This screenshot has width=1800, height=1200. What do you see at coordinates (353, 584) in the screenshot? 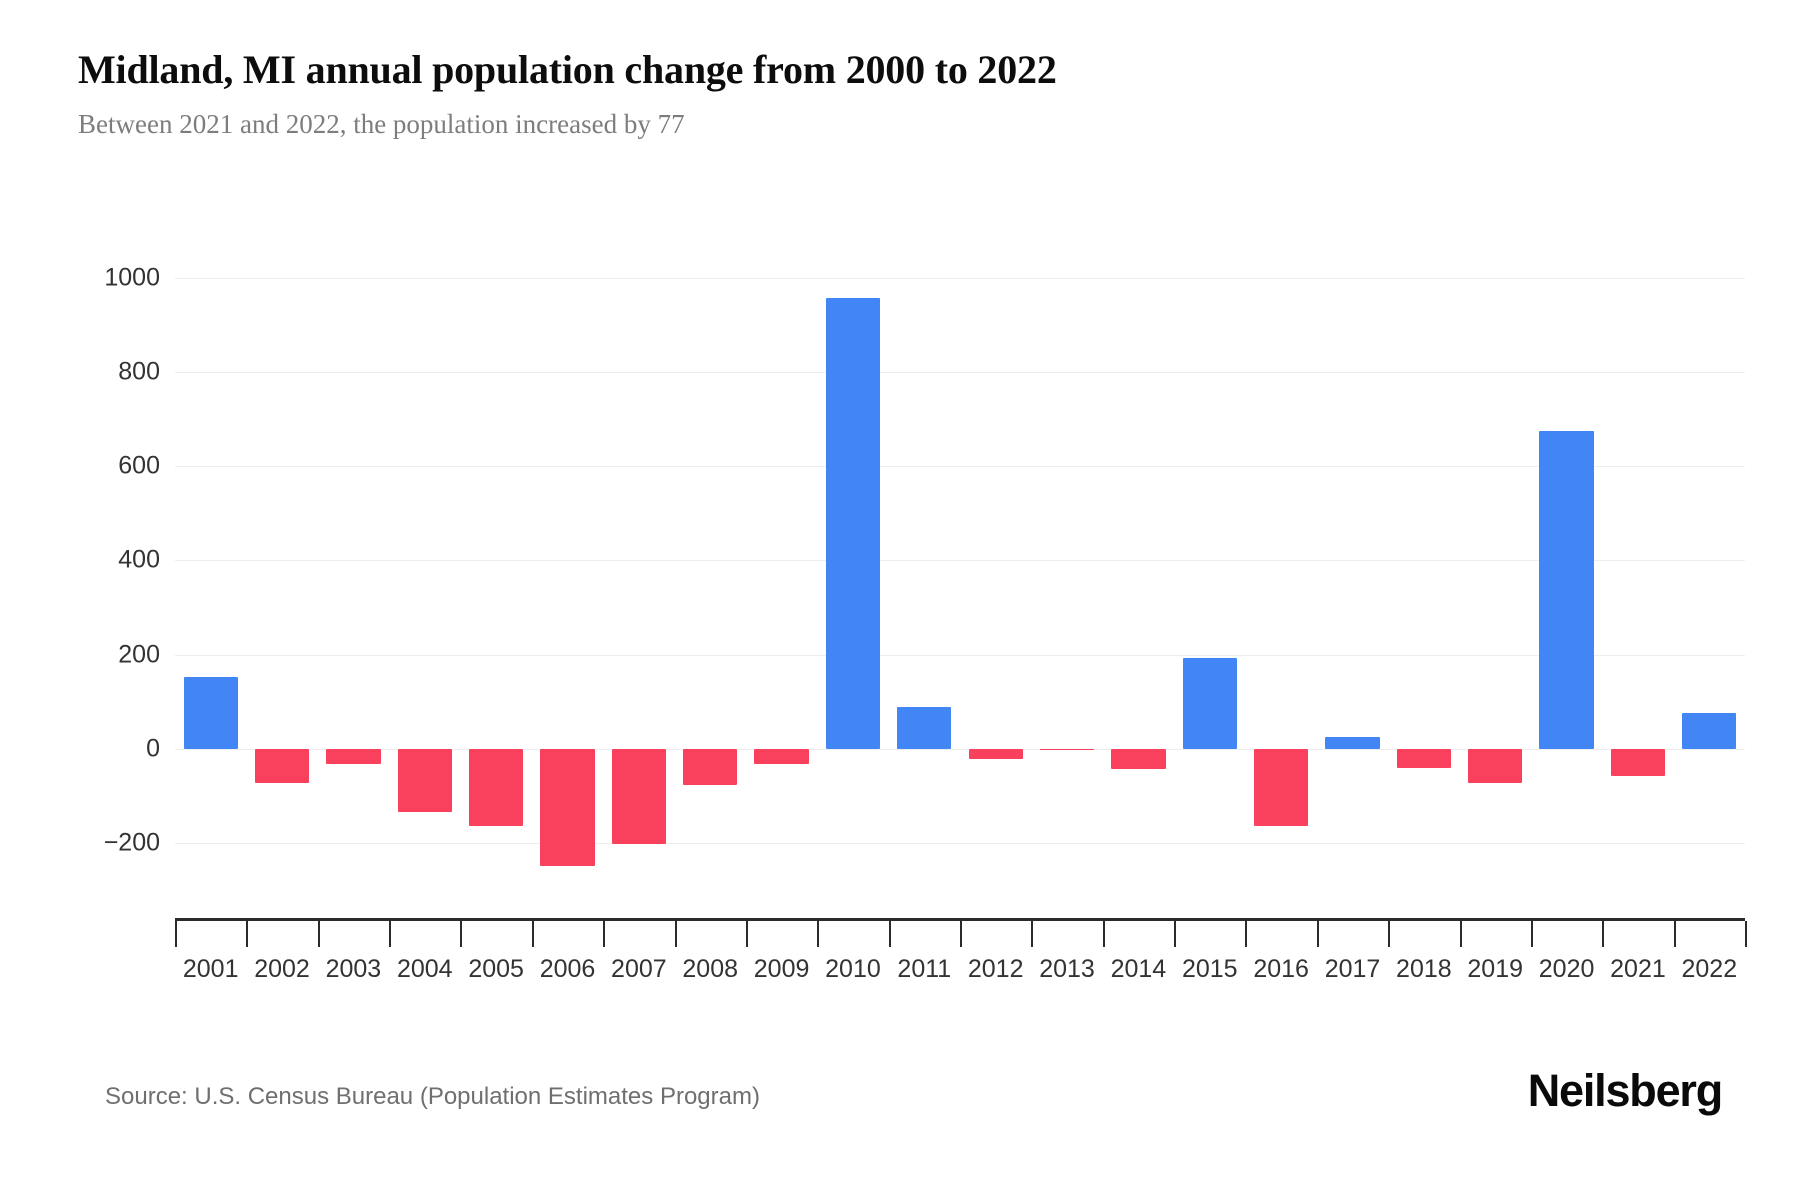
I see `bar-group-2003` at bounding box center [353, 584].